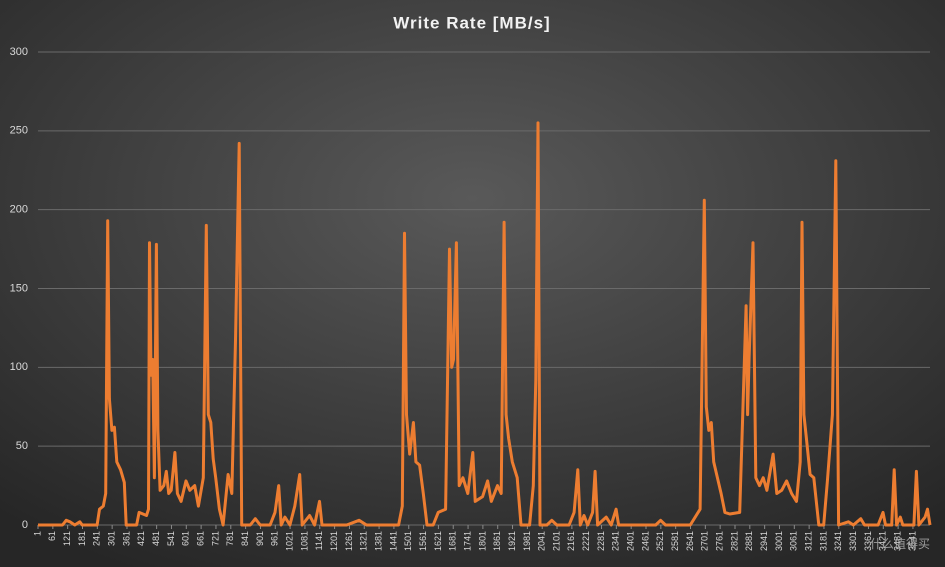 This screenshot has height=567, width=945. I want to click on x-tick-label: 1201, so click(334, 541).